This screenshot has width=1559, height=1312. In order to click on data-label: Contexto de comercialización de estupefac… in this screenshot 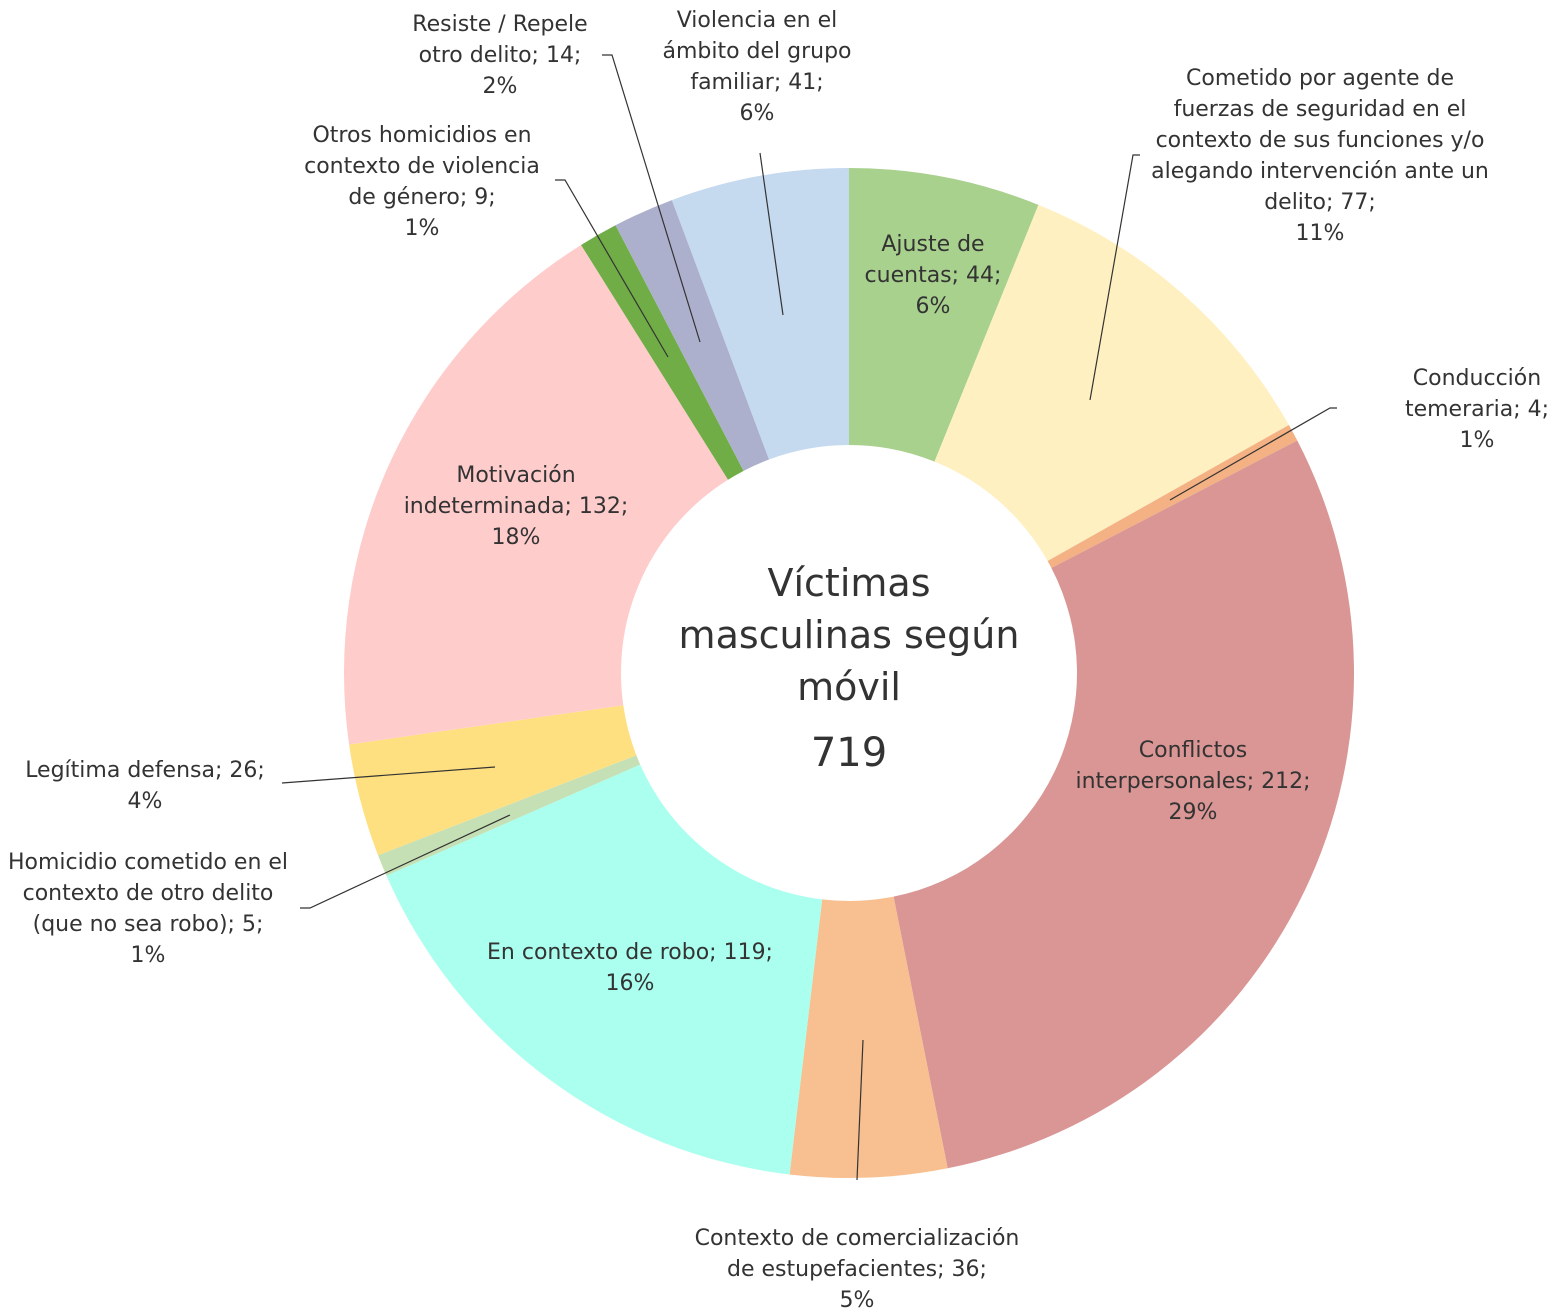, I will do `click(857, 1269)`.